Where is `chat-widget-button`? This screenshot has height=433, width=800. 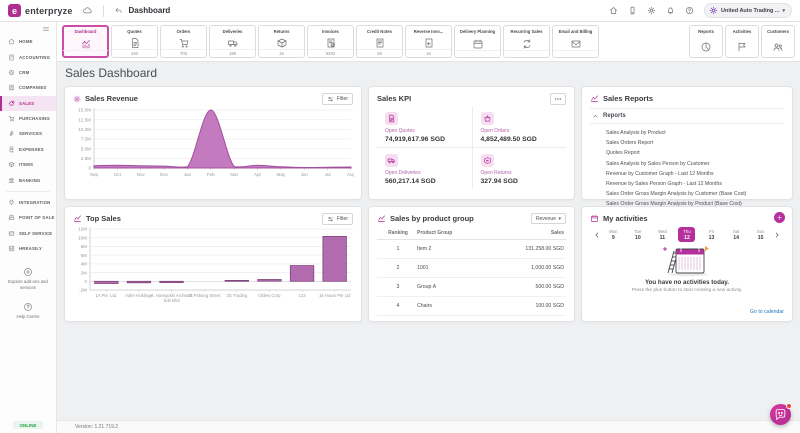 chat-widget-button is located at coordinates (781, 414).